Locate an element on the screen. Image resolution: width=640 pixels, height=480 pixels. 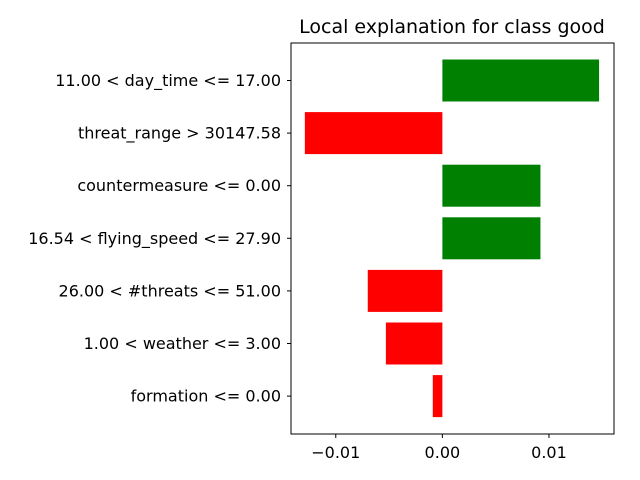
y-tick-label: formation <= 0.00 is located at coordinates (206, 396).